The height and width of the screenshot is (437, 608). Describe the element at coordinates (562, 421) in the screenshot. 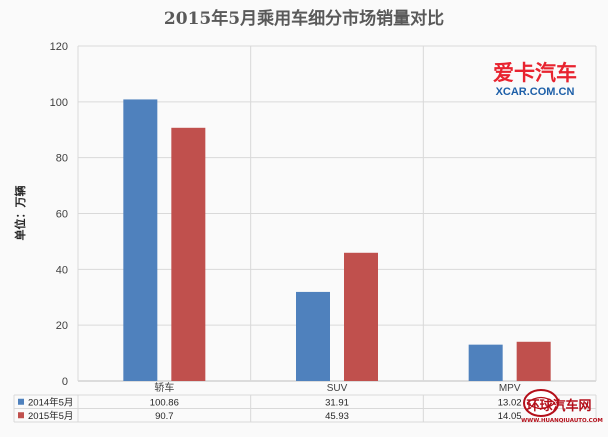

I see `watermark-url: WWW.HUANQIUAUTO.COM` at that location.